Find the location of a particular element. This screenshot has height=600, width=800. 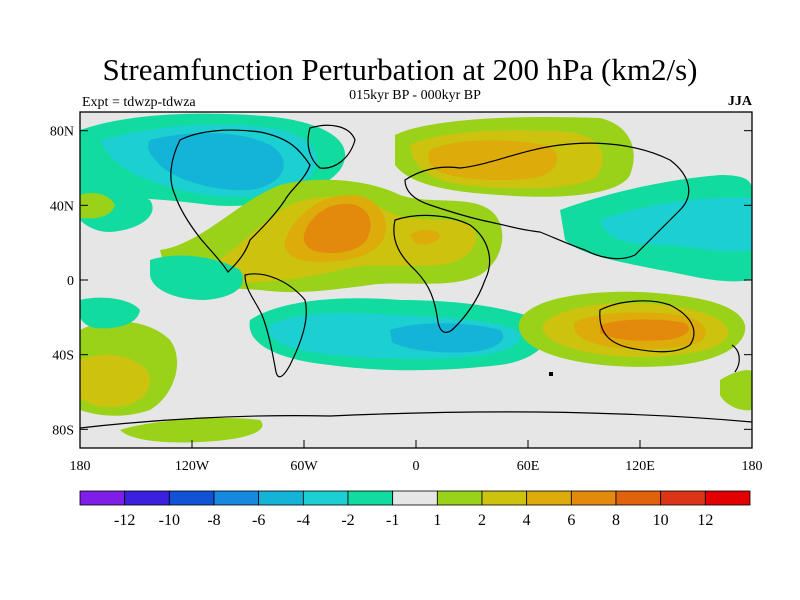

lat-tick-label: 40S is located at coordinates (63, 356).